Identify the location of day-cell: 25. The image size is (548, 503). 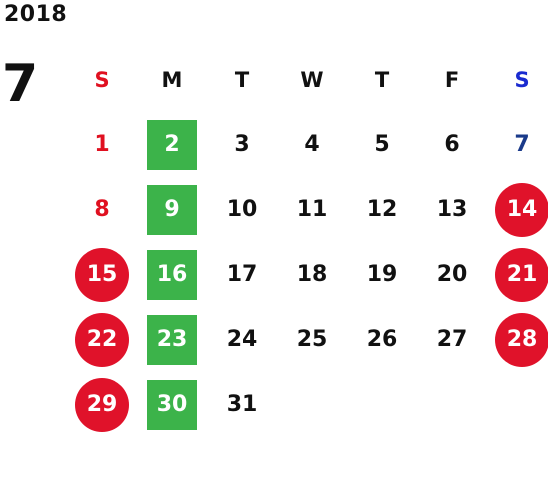
(312, 339).